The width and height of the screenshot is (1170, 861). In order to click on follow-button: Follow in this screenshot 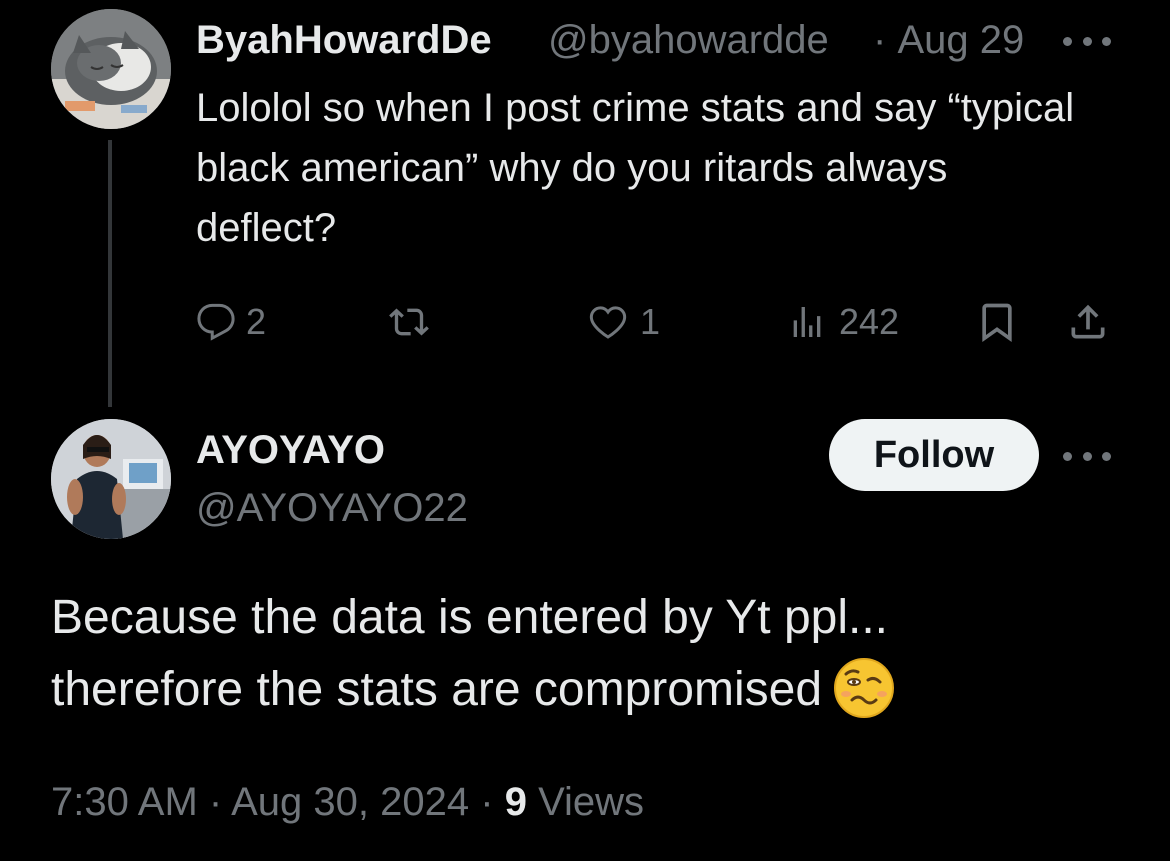, I will do `click(934, 455)`.